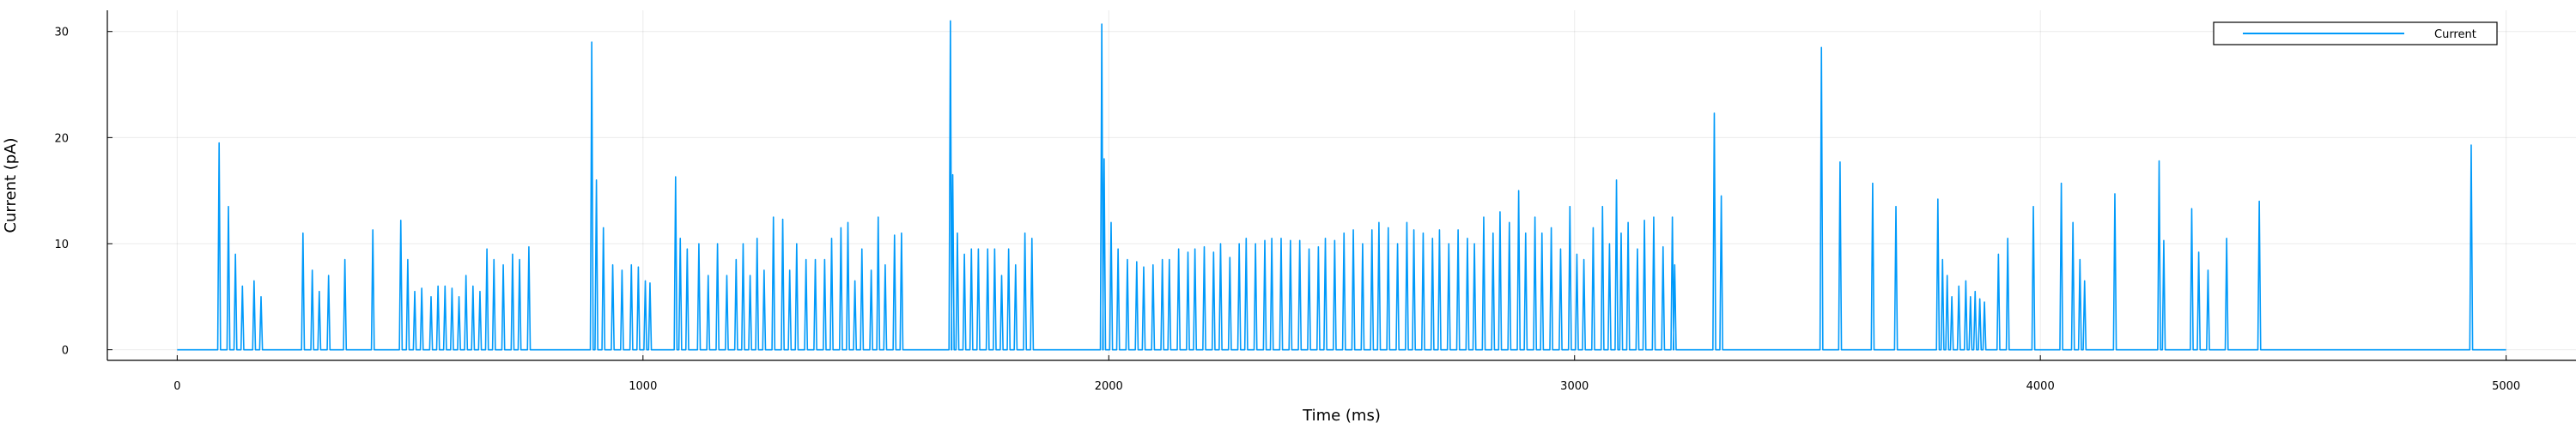 This screenshot has width=2576, height=429. What do you see at coordinates (2506, 386) in the screenshot?
I see `x-tick-label: 5000` at bounding box center [2506, 386].